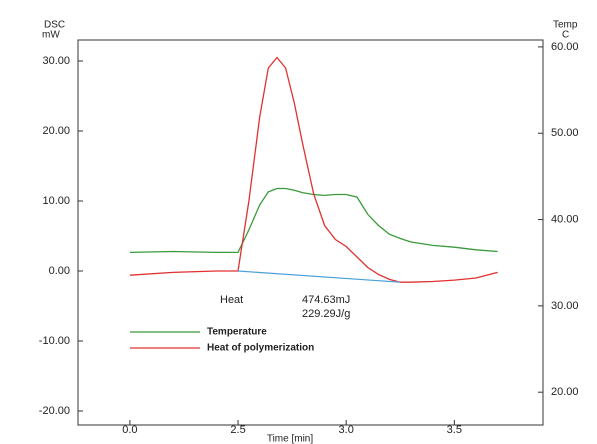 Image resolution: width=597 pixels, height=444 pixels. What do you see at coordinates (231, 300) in the screenshot?
I see `annotation-label: Heat` at bounding box center [231, 300].